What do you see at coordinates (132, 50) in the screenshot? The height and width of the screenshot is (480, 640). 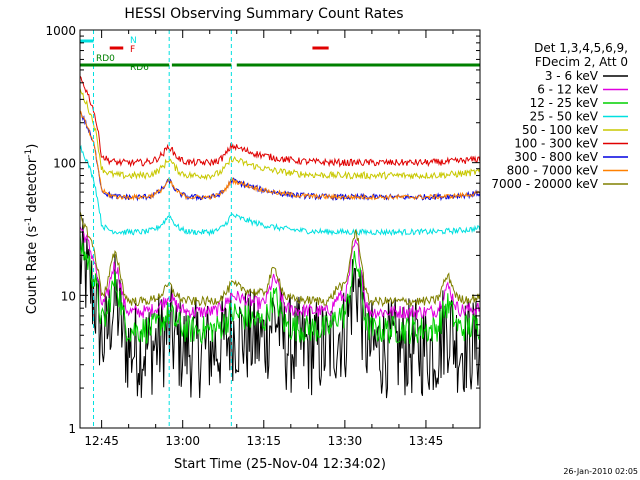 I see `flag-label-f: F` at bounding box center [132, 50].